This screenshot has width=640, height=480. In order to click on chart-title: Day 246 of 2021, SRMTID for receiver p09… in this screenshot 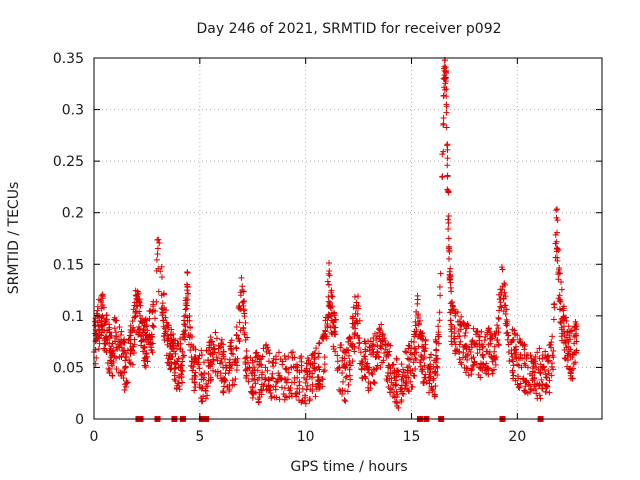, I will do `click(348, 29)`.